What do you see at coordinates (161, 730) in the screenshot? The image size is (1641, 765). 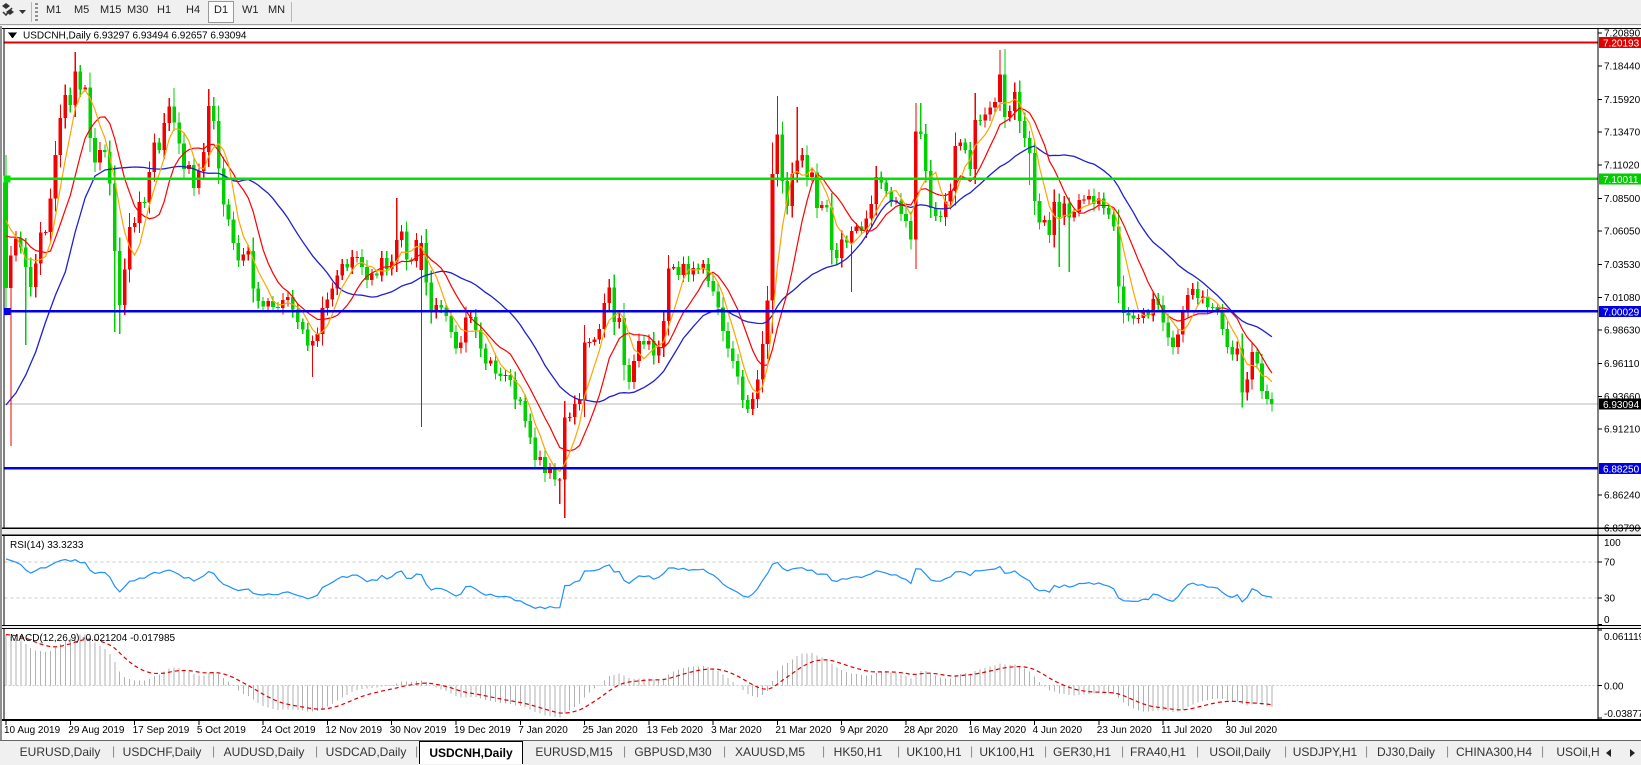 I see `svg-text: 17 Sep 2019` at bounding box center [161, 730].